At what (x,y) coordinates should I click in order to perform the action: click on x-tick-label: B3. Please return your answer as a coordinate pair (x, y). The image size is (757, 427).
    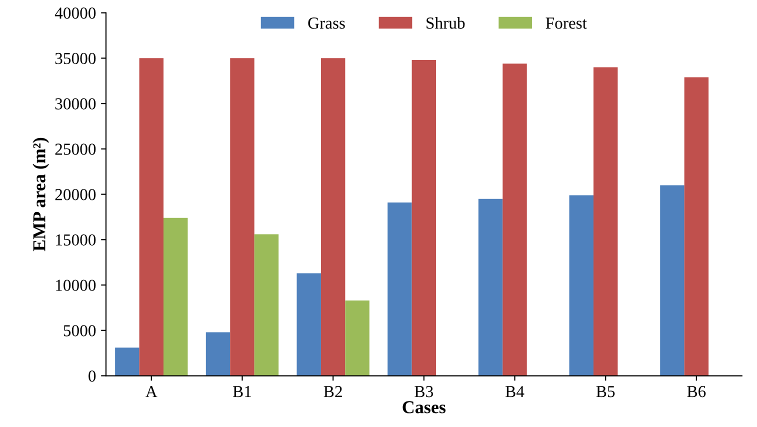
    Looking at the image, I should click on (423, 392).